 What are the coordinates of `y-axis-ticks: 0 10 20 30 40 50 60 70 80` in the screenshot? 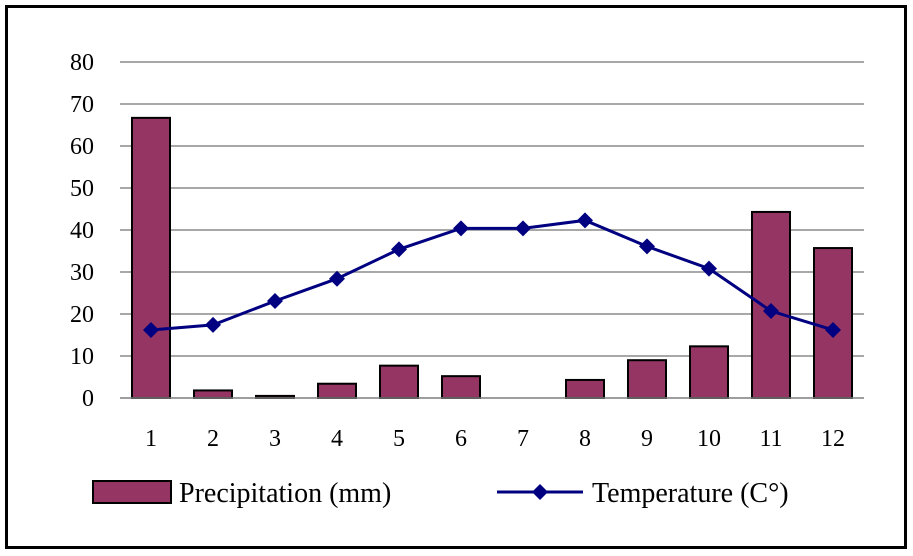 It's located at (82, 231).